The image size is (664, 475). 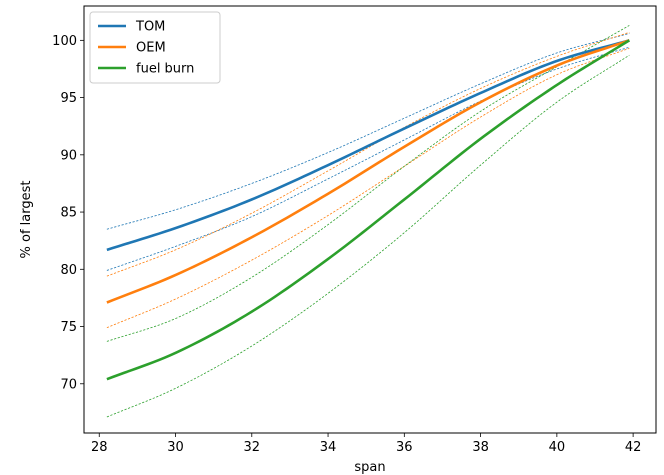 What do you see at coordinates (26, 220) in the screenshot?
I see `y-axis-label: % of largest` at bounding box center [26, 220].